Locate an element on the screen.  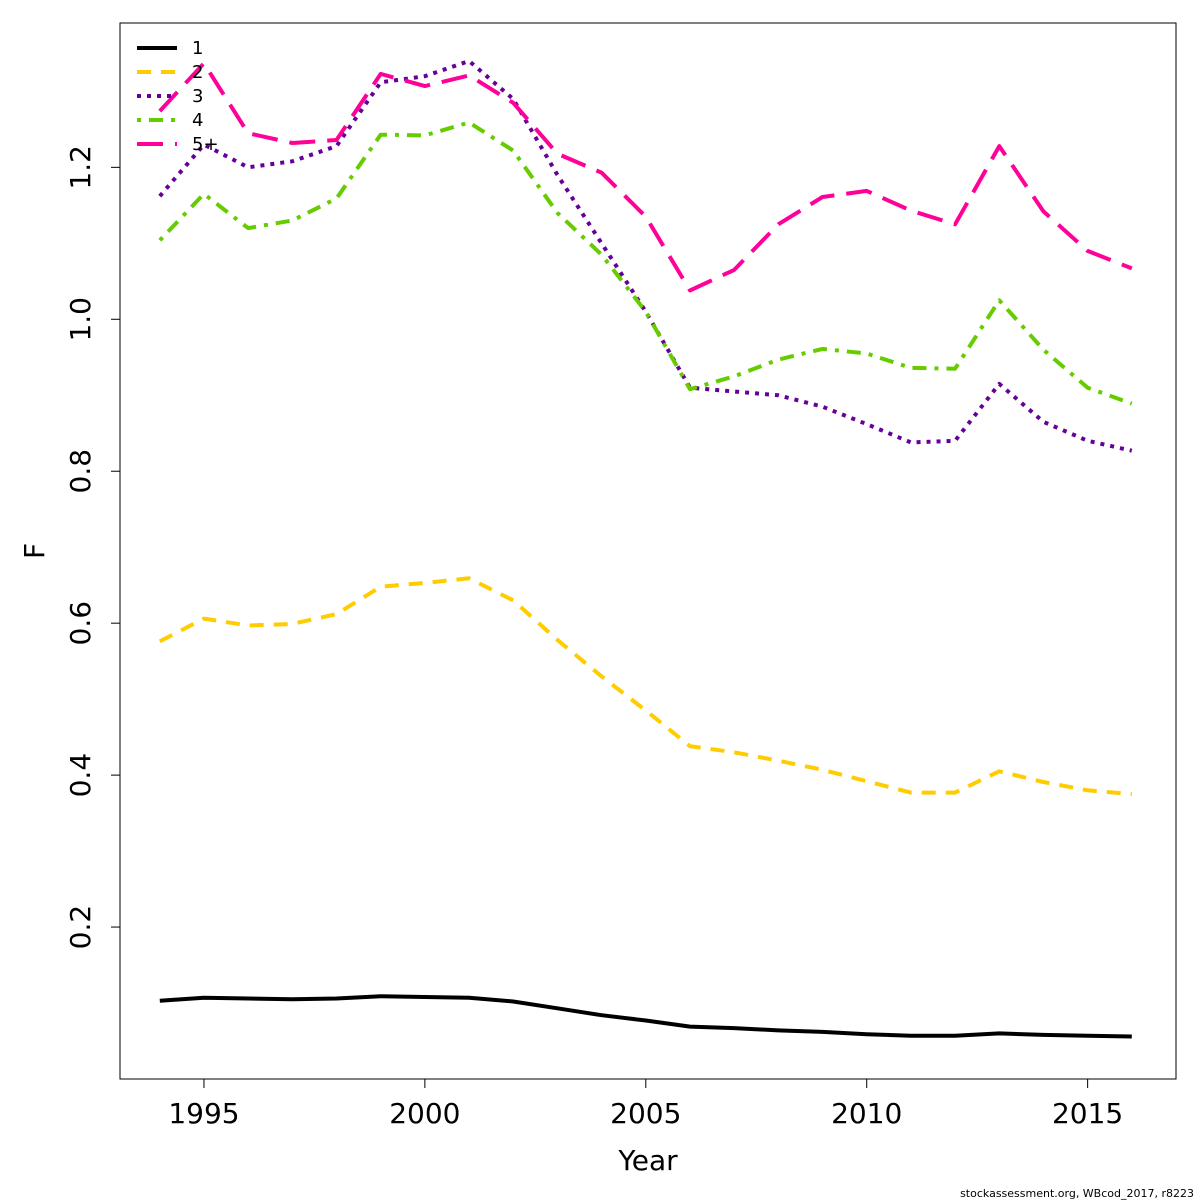
y-tick-label: 0.6 is located at coordinates (80, 623).